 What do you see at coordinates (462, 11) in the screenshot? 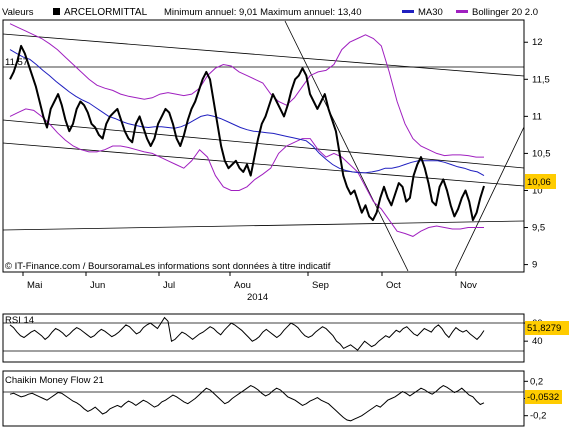
I see `bollinger-legend-swatch` at bounding box center [462, 11].